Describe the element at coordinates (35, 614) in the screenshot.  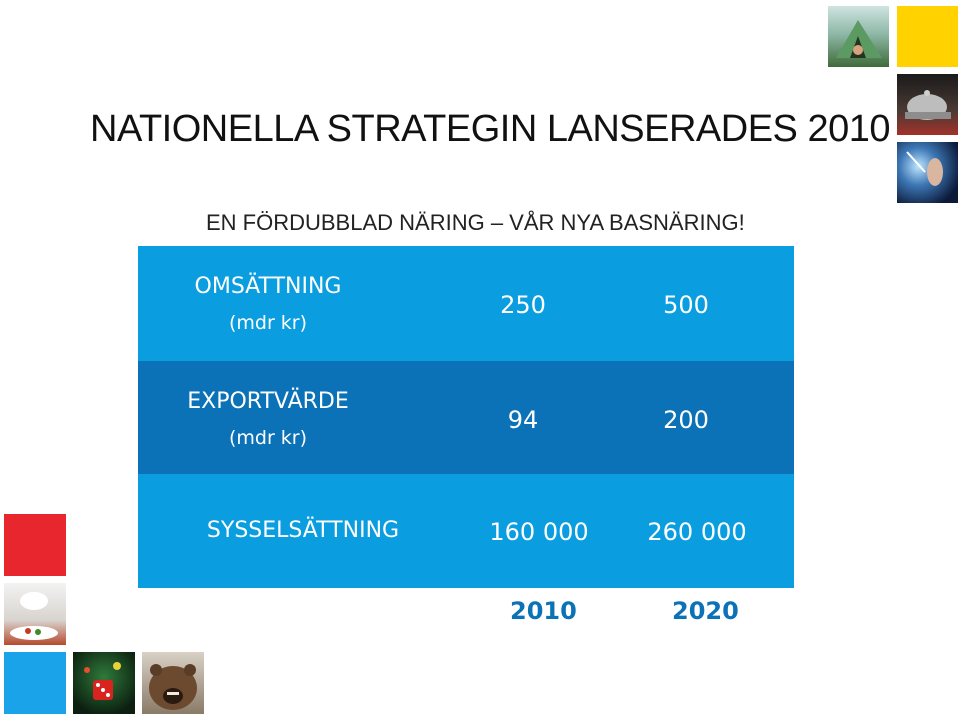
I see `chef-photo` at that location.